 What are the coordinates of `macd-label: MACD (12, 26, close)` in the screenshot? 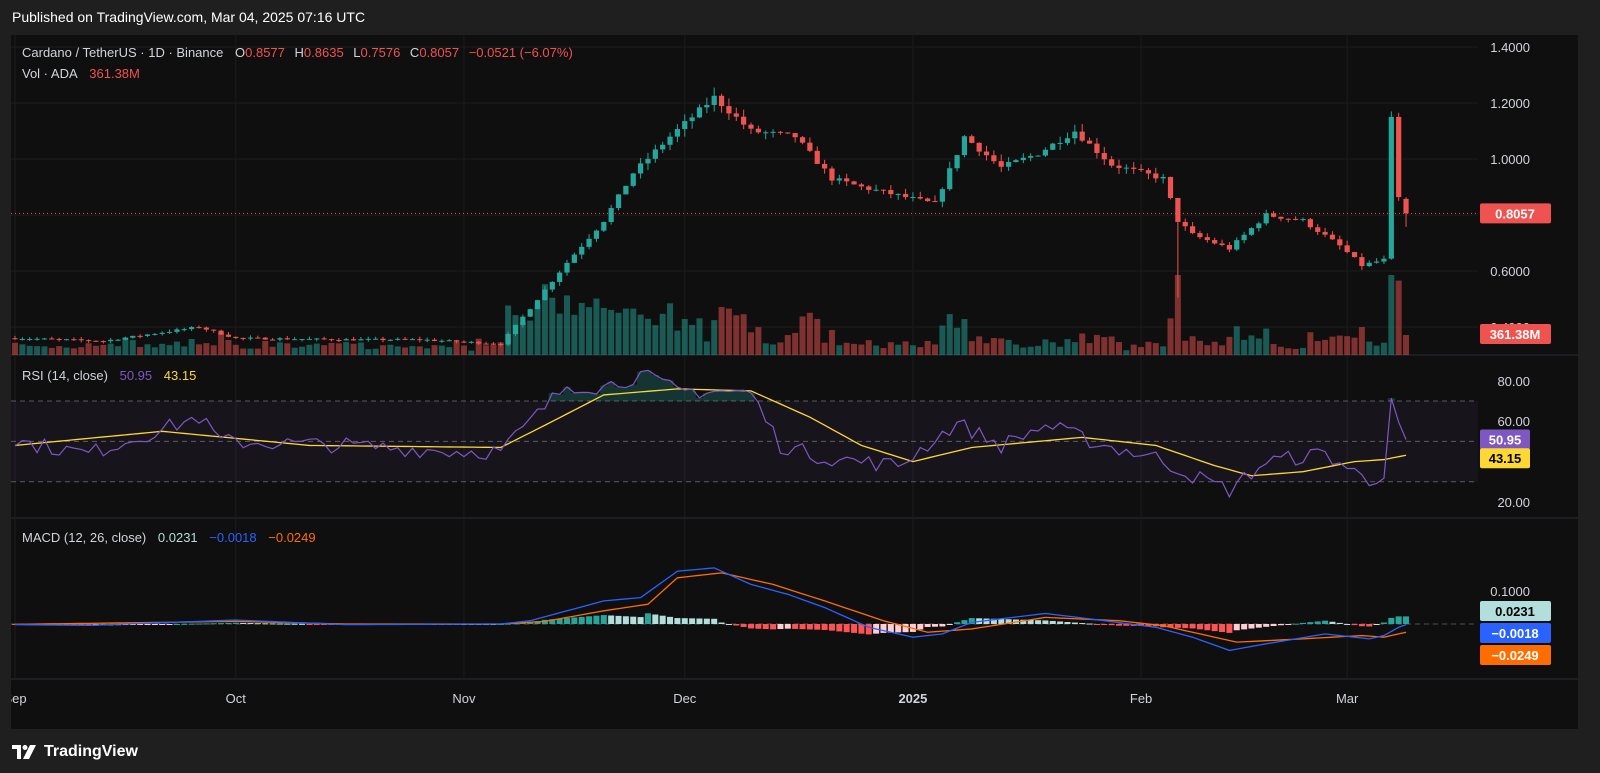 It's located at (84, 537).